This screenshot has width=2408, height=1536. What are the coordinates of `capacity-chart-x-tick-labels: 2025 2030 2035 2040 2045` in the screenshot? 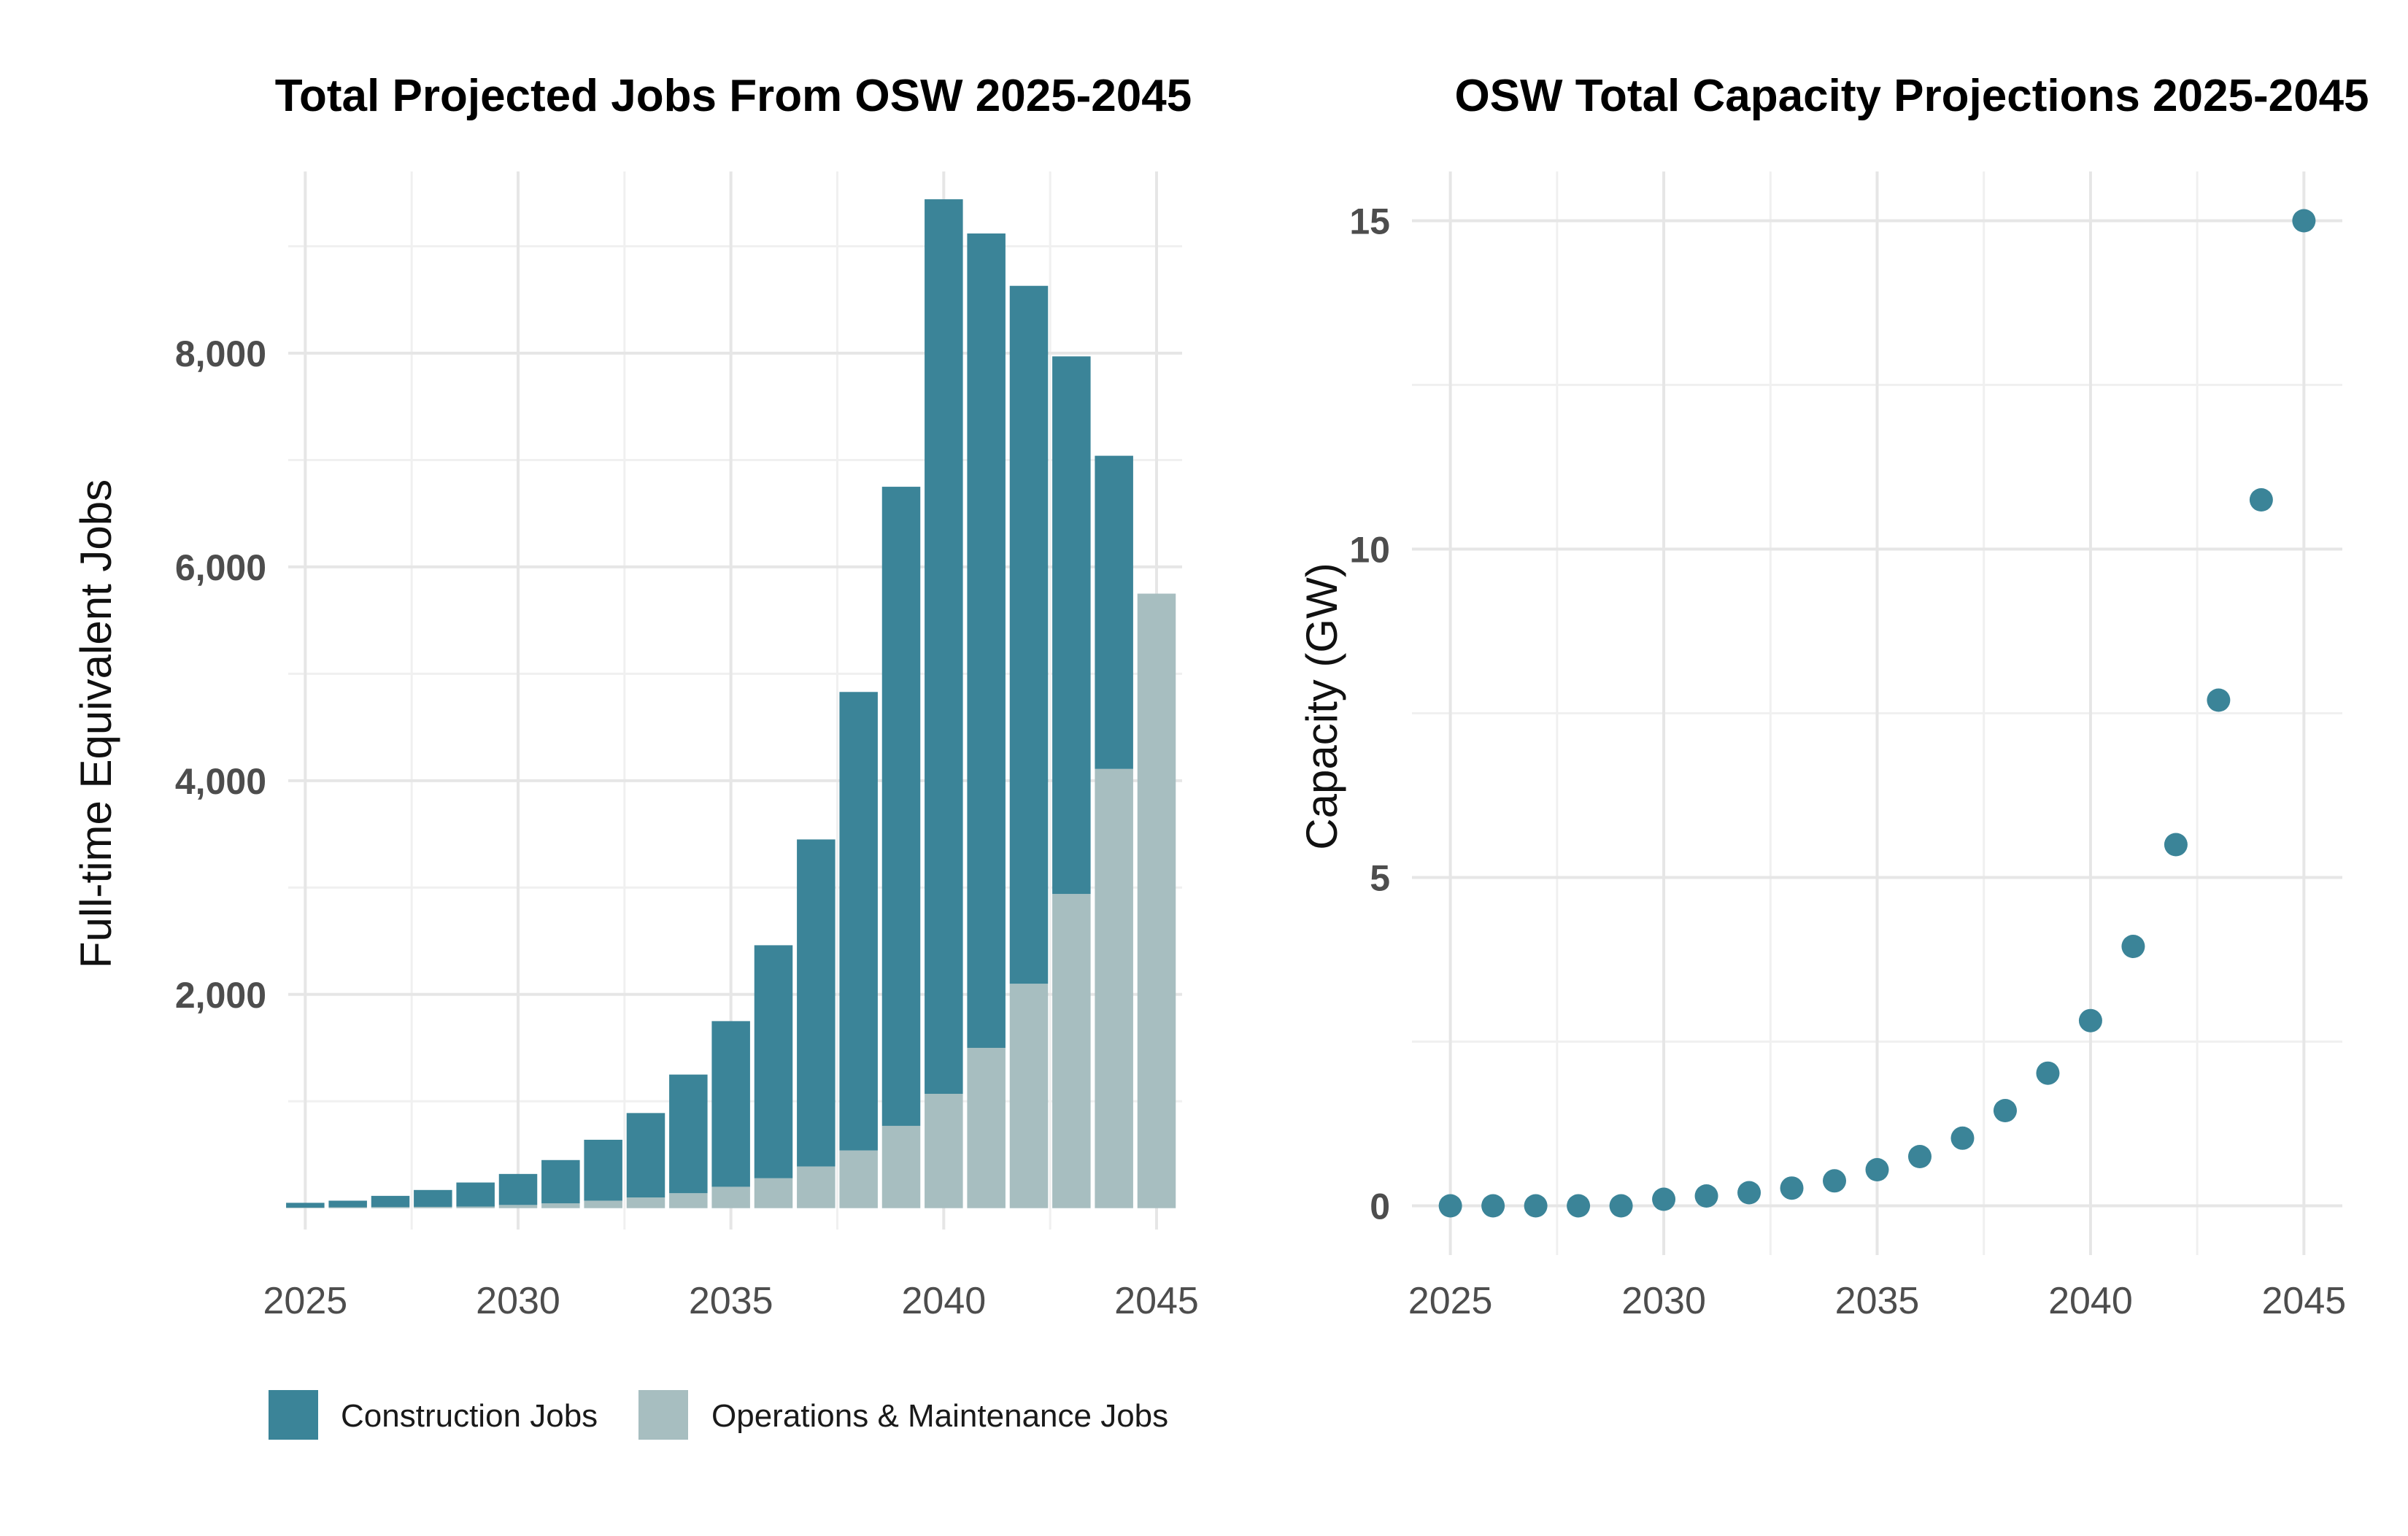 It's located at (1877, 1301).